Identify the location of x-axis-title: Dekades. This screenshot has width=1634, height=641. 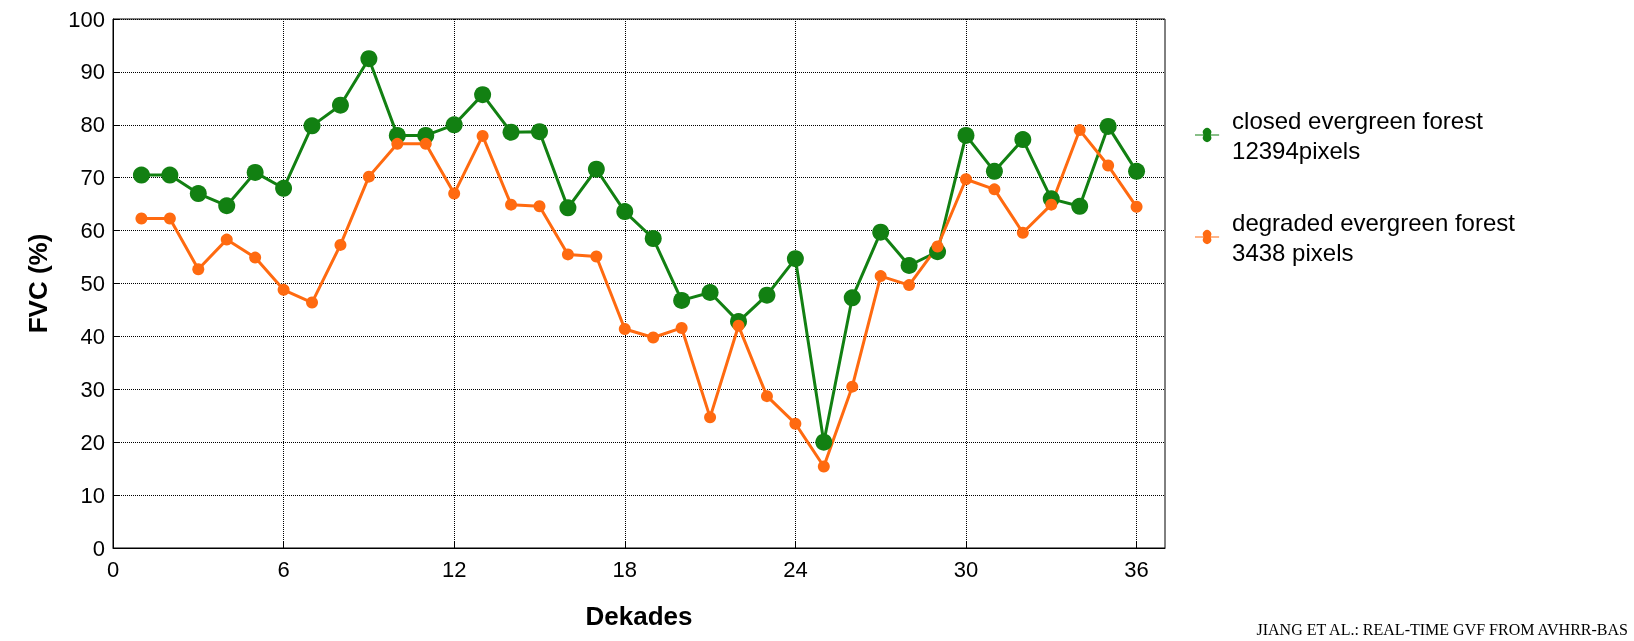
(639, 616).